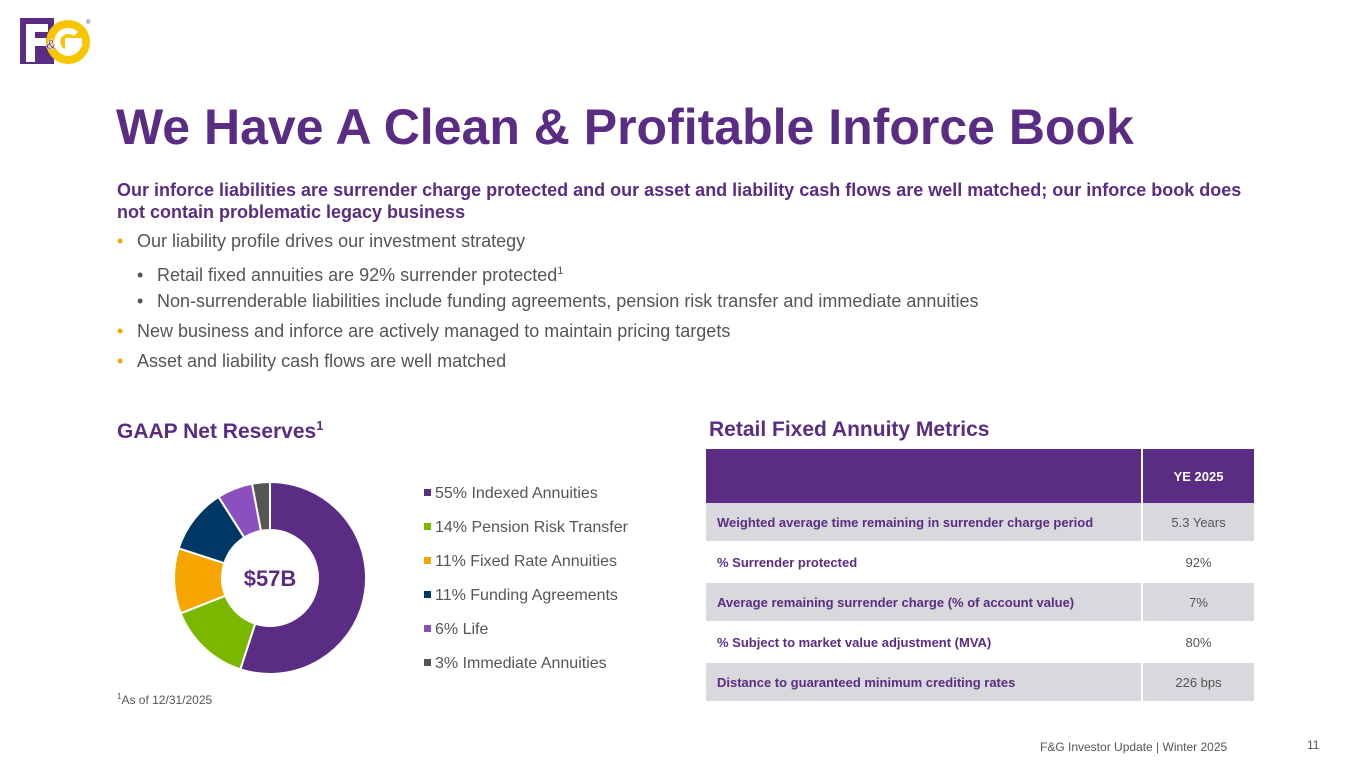 The height and width of the screenshot is (768, 1365). I want to click on legend-item: 55% Indexed Annuities, so click(526, 497).